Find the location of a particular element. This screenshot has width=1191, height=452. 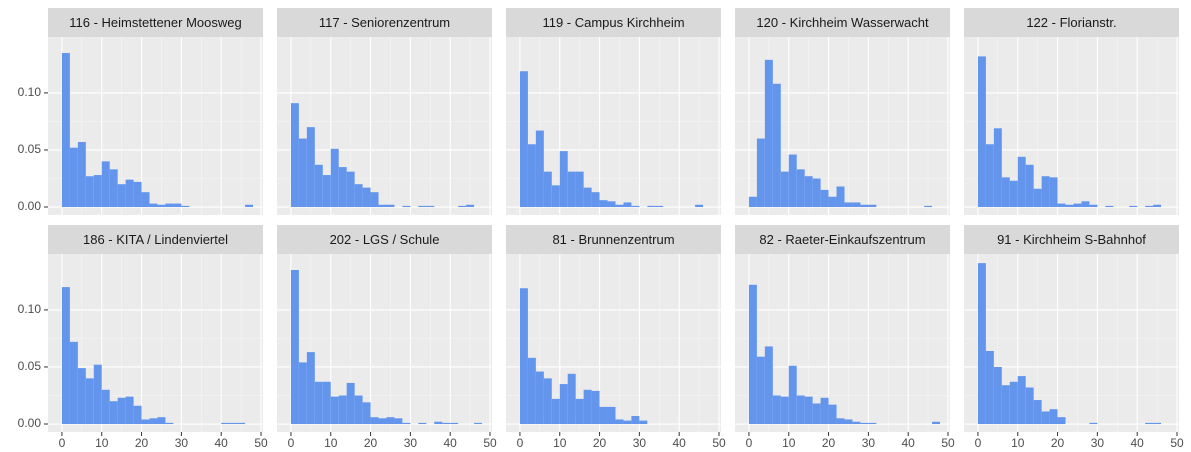

y-tick-label: 0.00 is located at coordinates (30, 423).